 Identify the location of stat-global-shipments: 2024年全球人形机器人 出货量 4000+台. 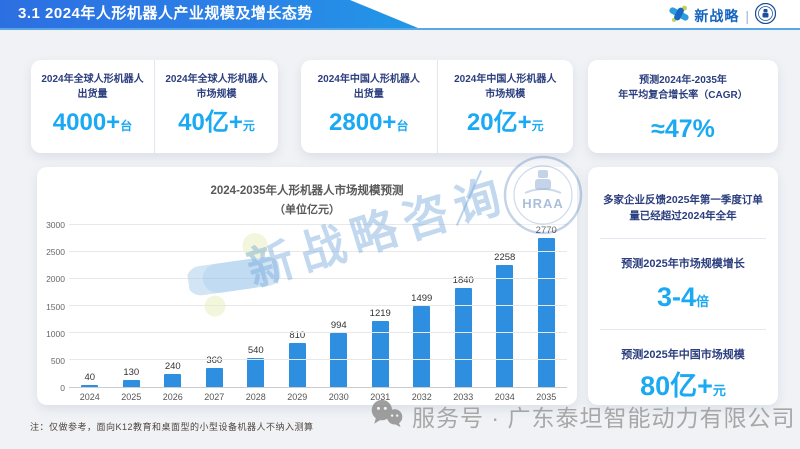
(93, 106).